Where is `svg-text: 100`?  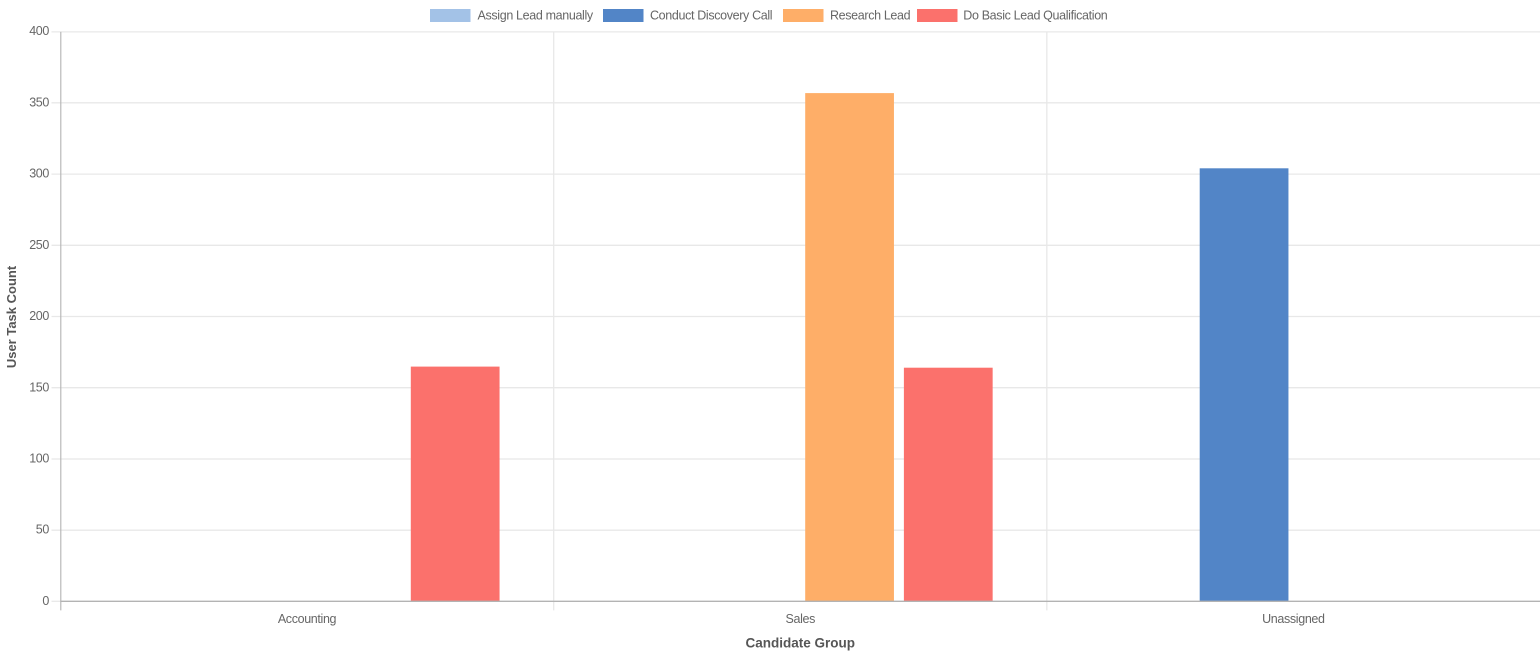 svg-text: 100 is located at coordinates (39, 459).